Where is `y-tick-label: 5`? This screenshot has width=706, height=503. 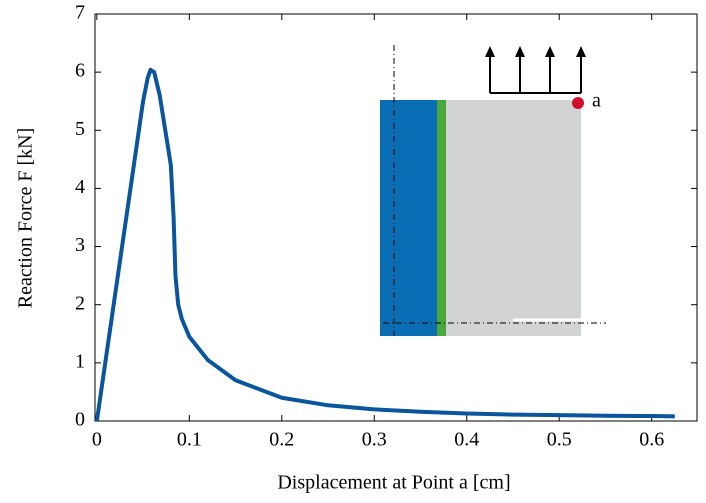
y-tick-label: 5 is located at coordinates (80, 129).